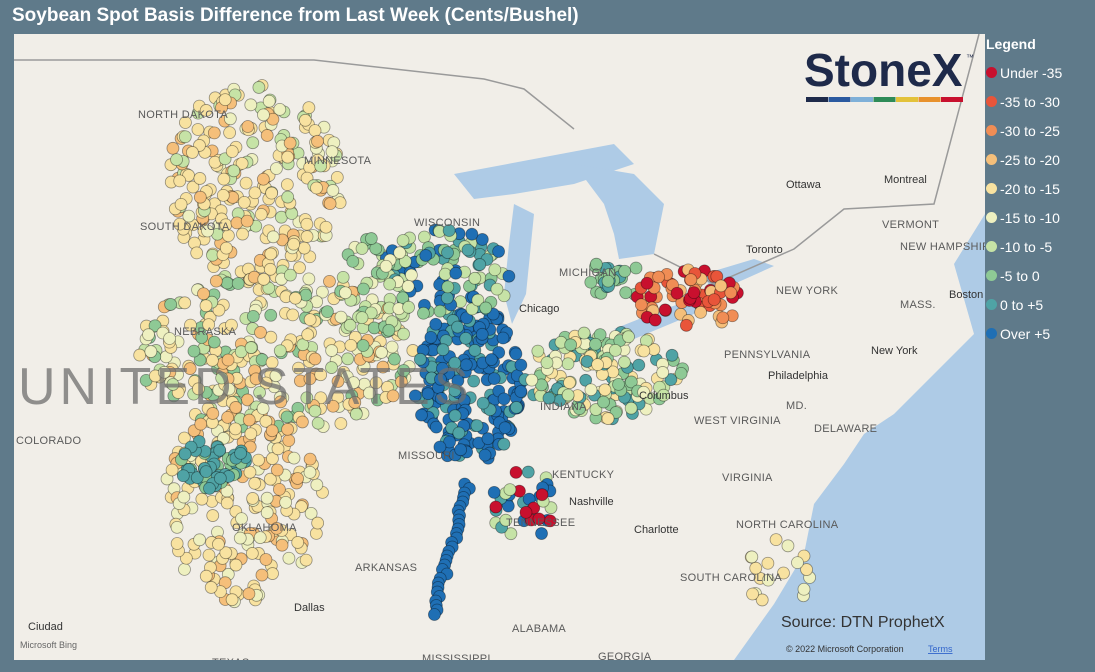  What do you see at coordinates (883, 70) in the screenshot?
I see `logo: StoneX` at bounding box center [883, 70].